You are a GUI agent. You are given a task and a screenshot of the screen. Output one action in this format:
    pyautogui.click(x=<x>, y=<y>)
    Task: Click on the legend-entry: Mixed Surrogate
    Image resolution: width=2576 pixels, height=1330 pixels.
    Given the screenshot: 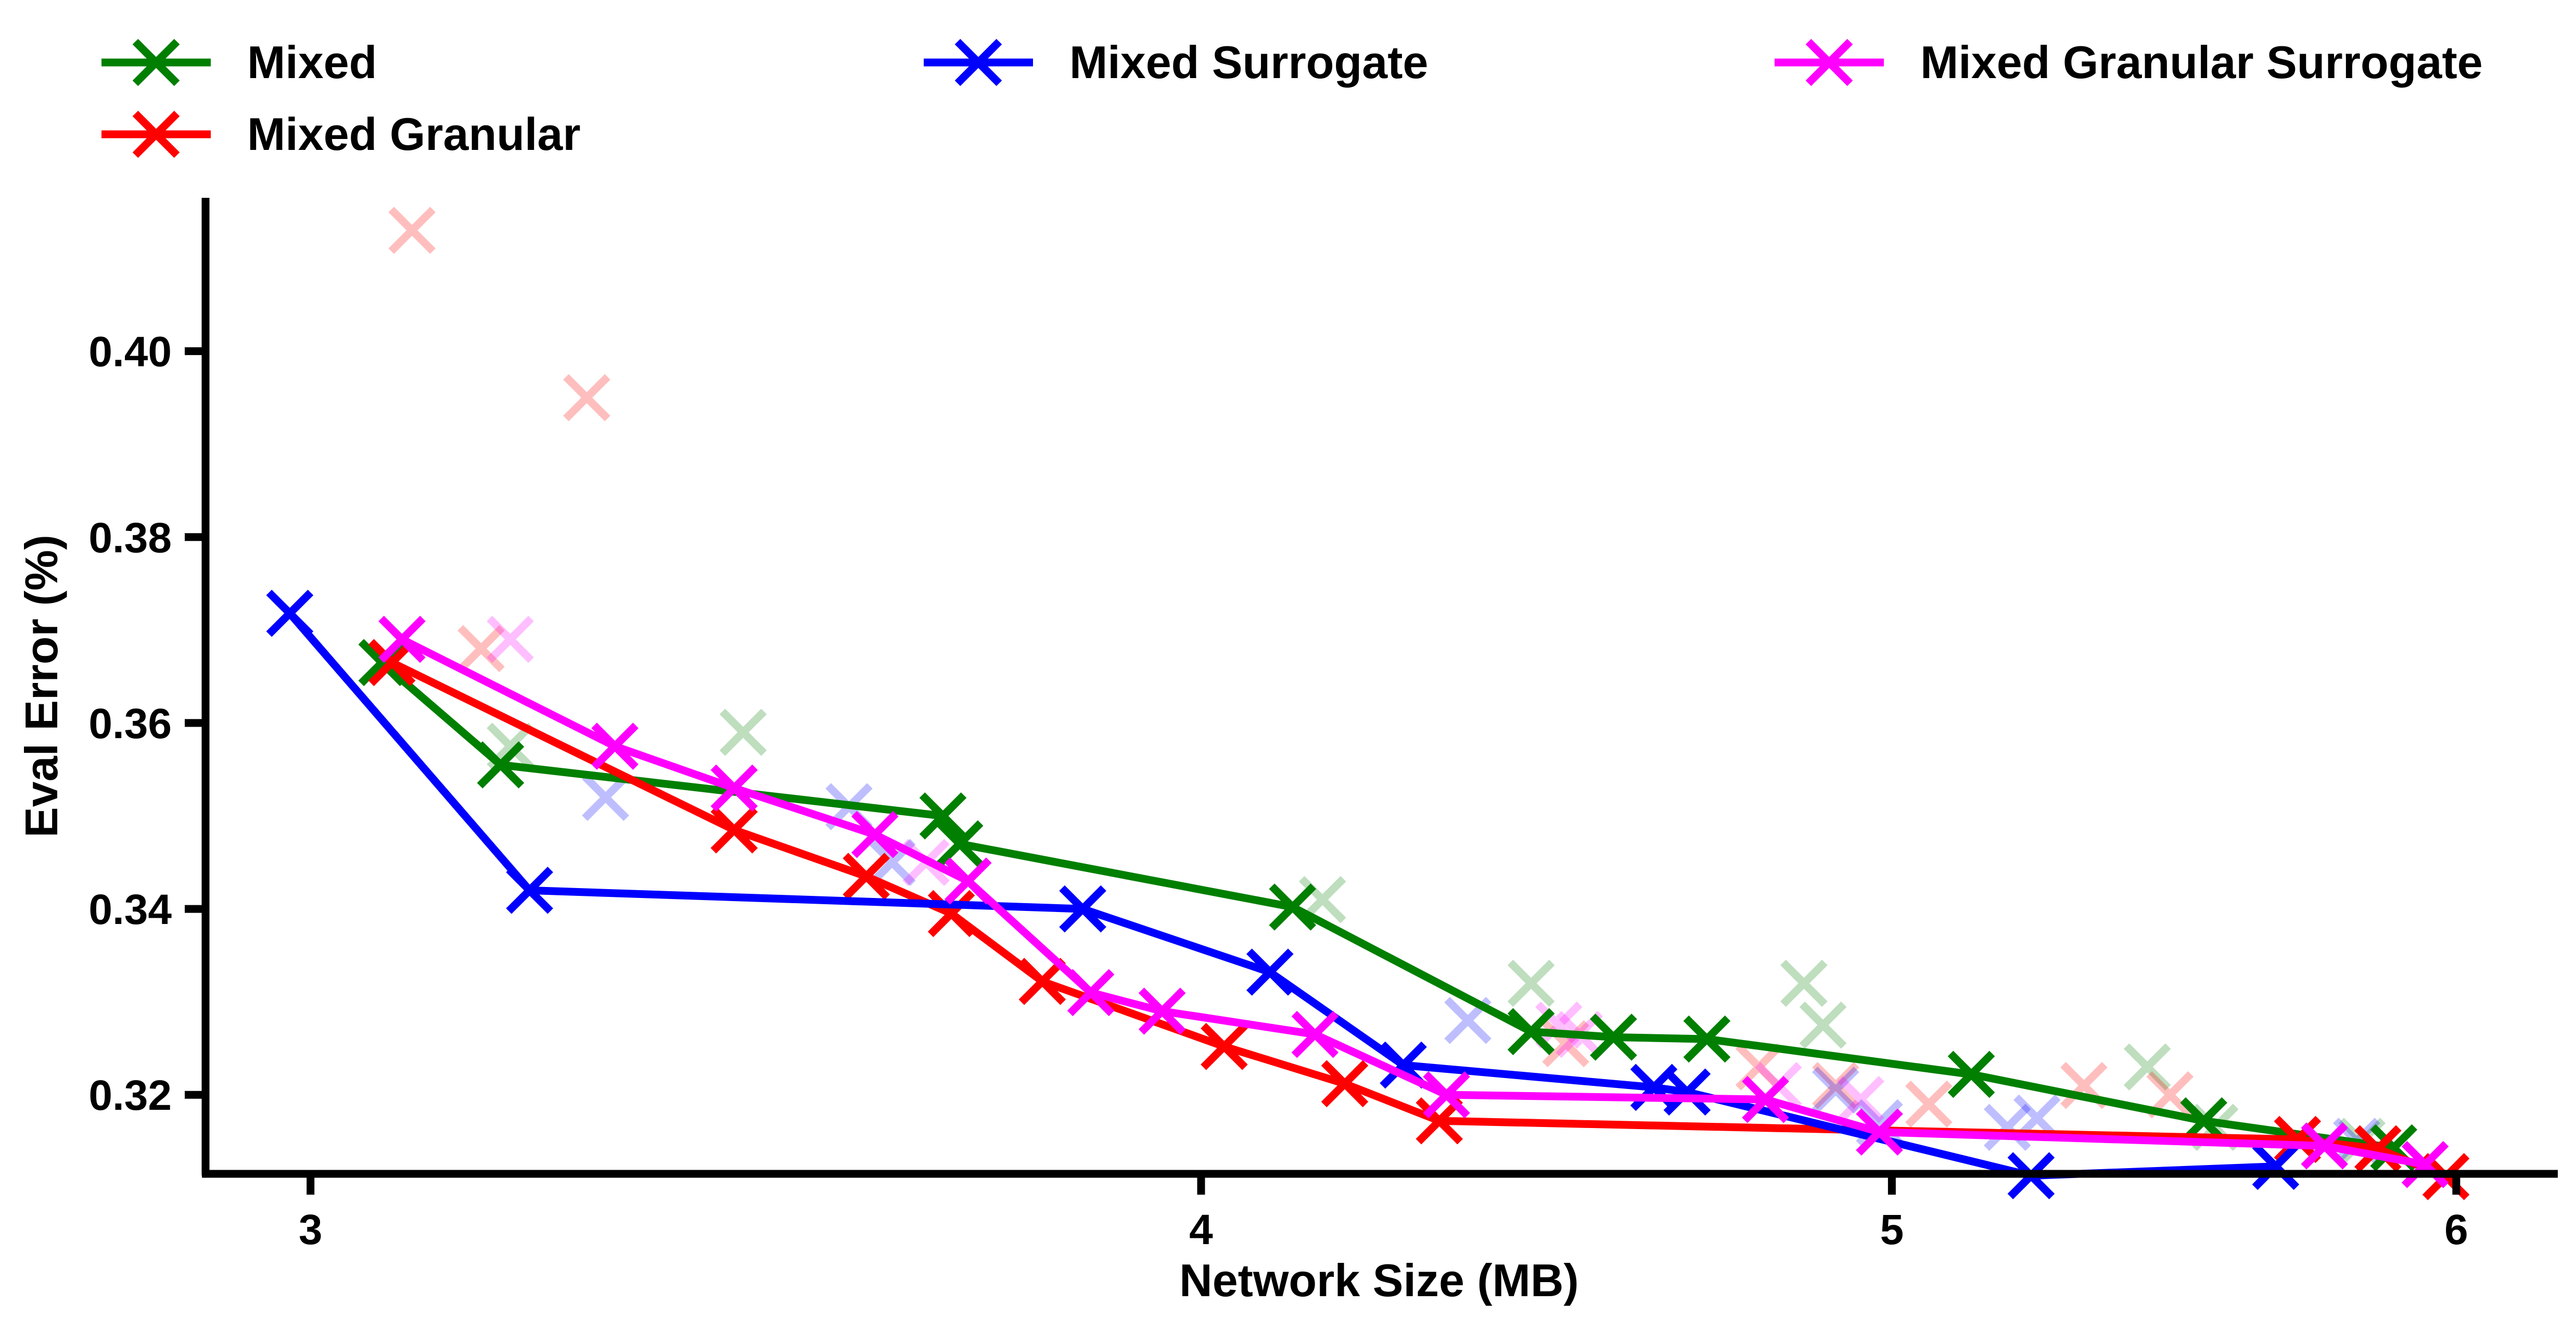 What is the action you would take?
    pyautogui.click(x=1176, y=62)
    